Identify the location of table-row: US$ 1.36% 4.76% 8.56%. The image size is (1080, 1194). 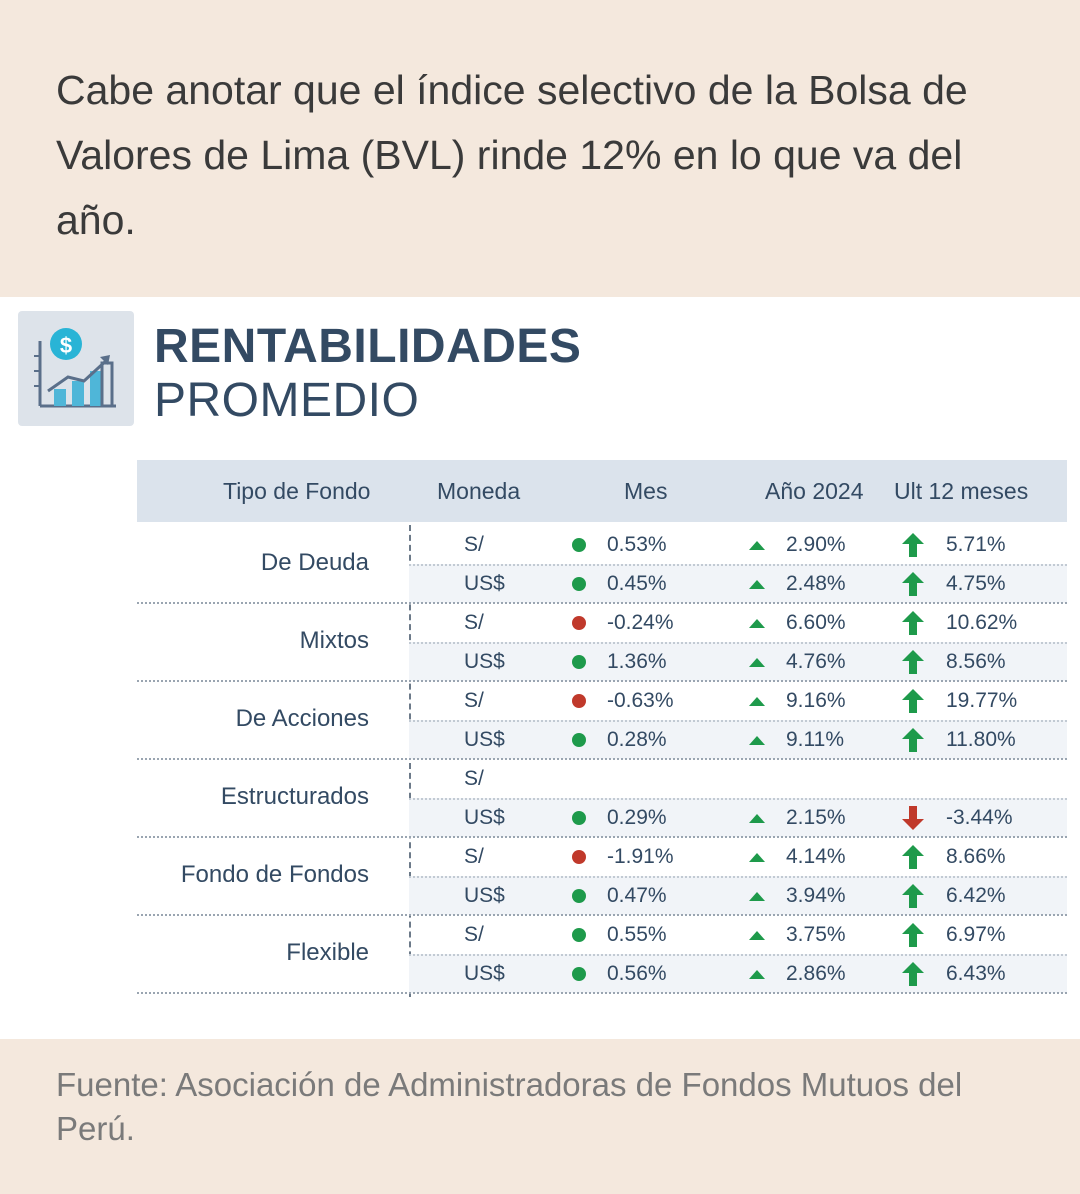
(738, 661).